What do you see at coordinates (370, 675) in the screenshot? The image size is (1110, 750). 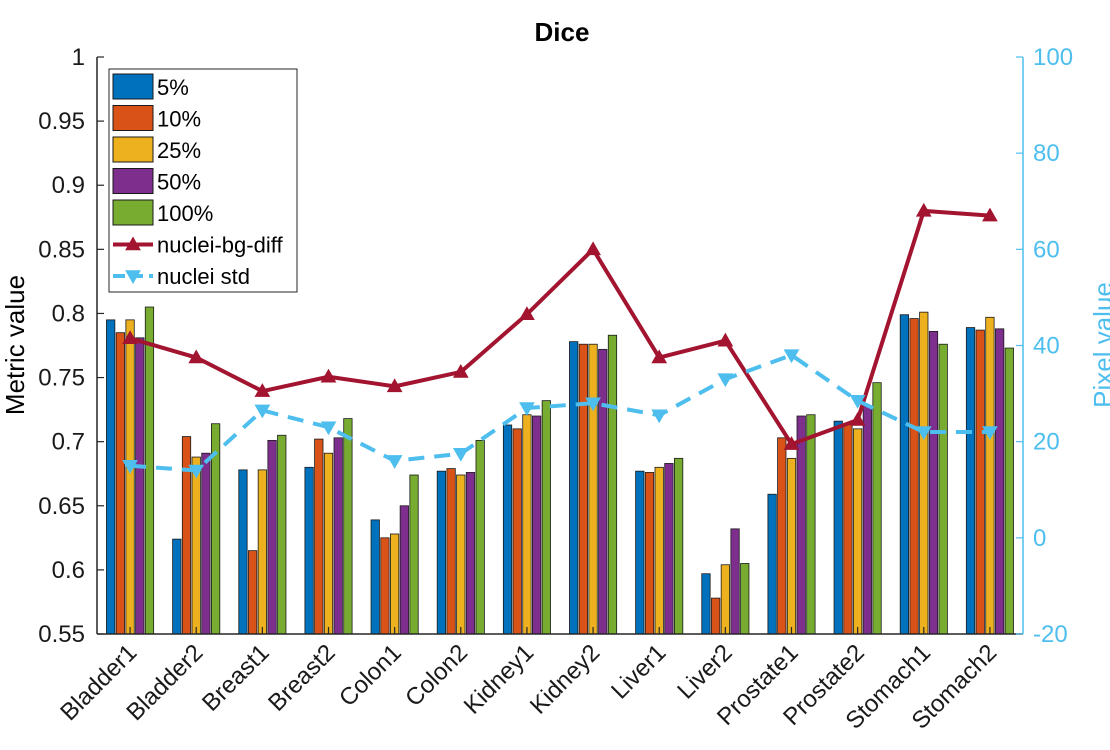 I see `x-tick-label: Colon1` at bounding box center [370, 675].